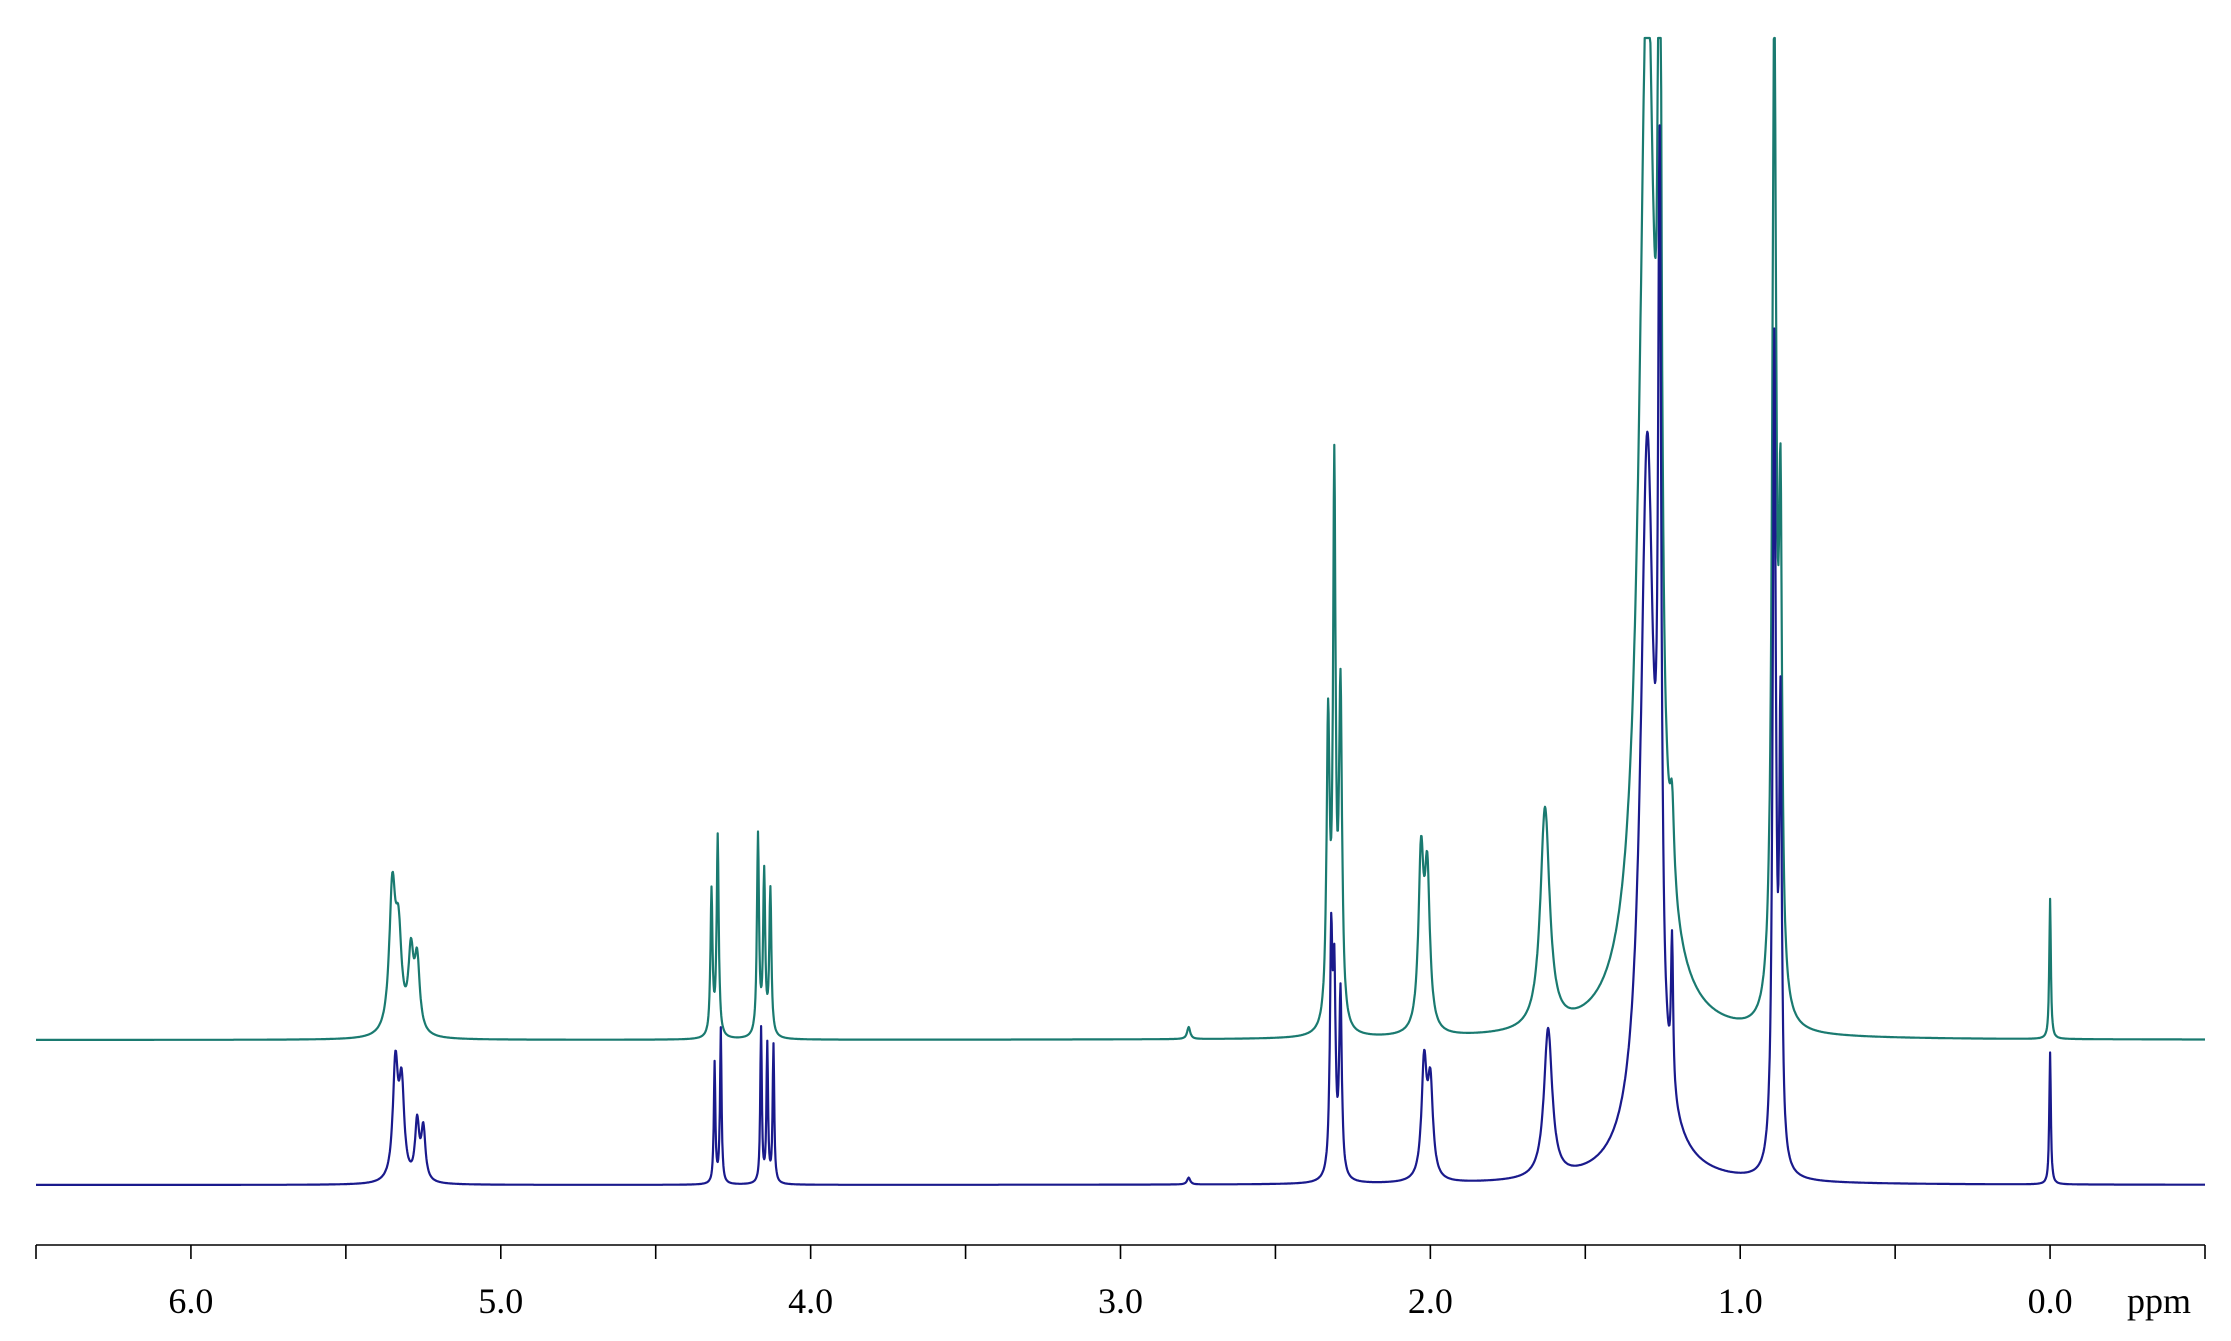  What do you see at coordinates (1120, 1252) in the screenshot?
I see `x-axis-ticks` at bounding box center [1120, 1252].